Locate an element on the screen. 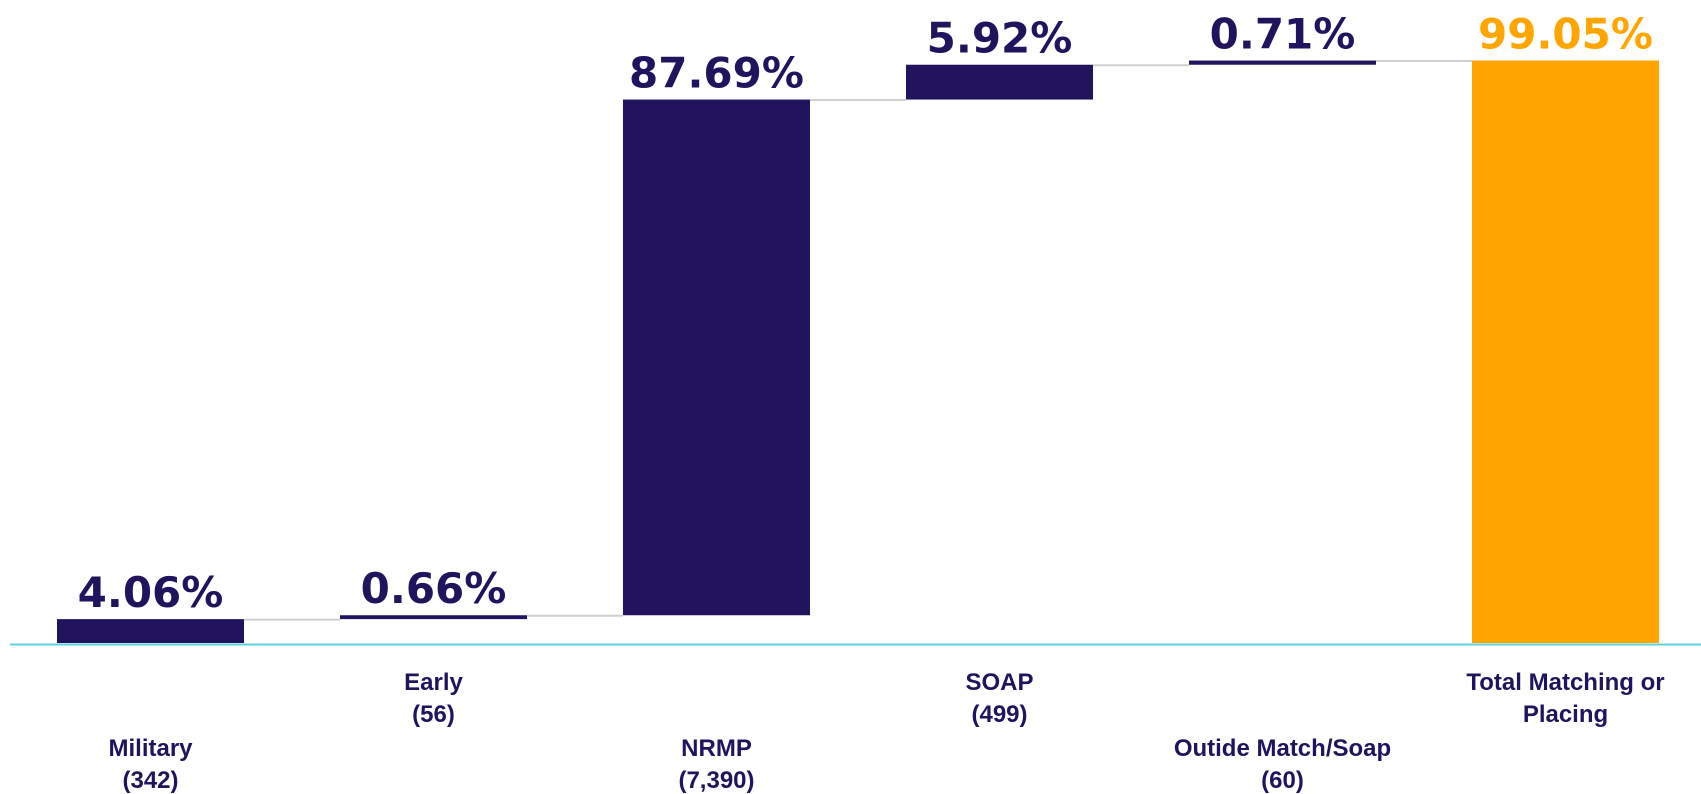 The height and width of the screenshot is (794, 1701). bar-total-matching-or-placing is located at coordinates (1565, 351).